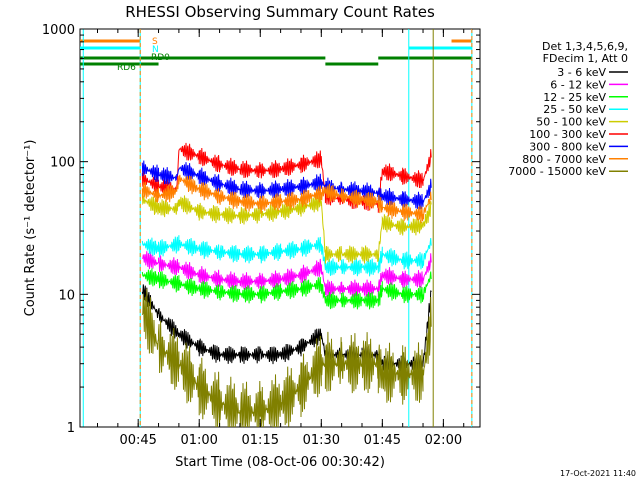 This screenshot has height=485, width=640. I want to click on legend-entry: 50 - 100 keV, so click(571, 122).